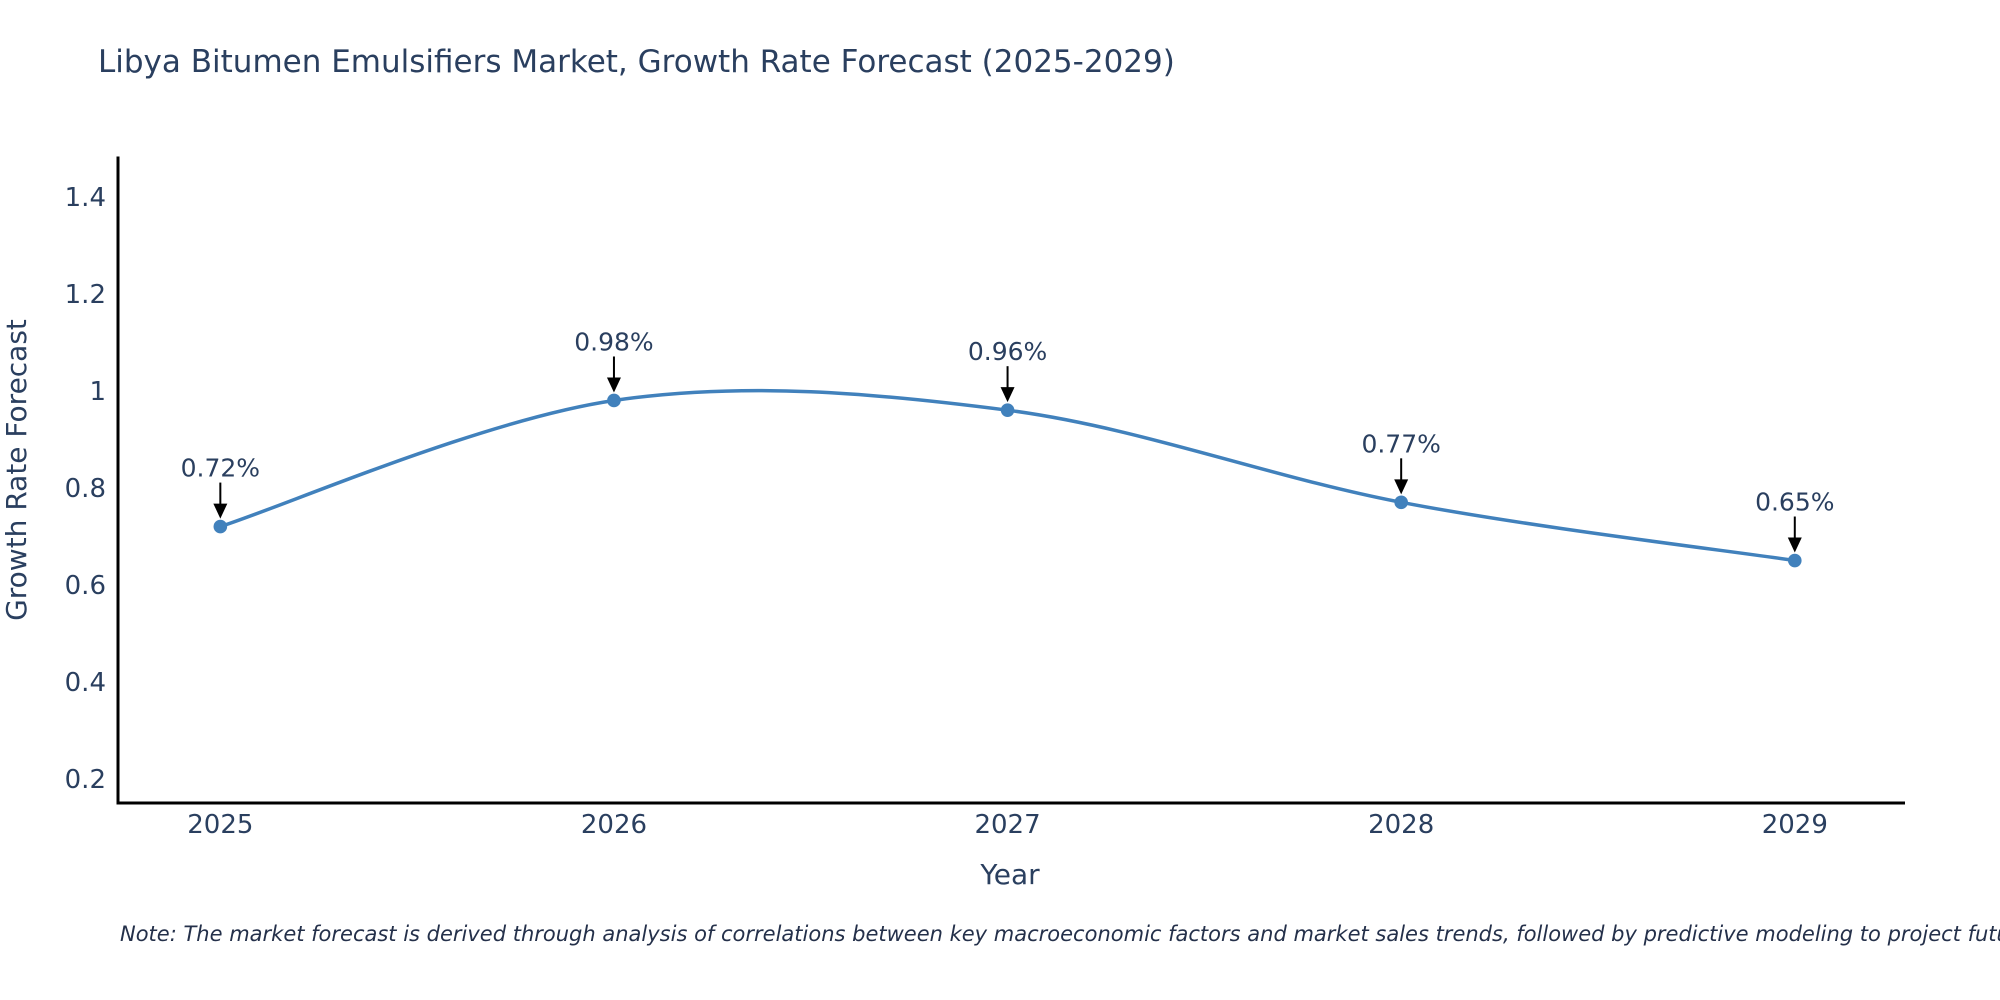 This screenshot has width=2000, height=1000. Describe the element at coordinates (85, 198) in the screenshot. I see `y-tick-label: 1.4` at that location.